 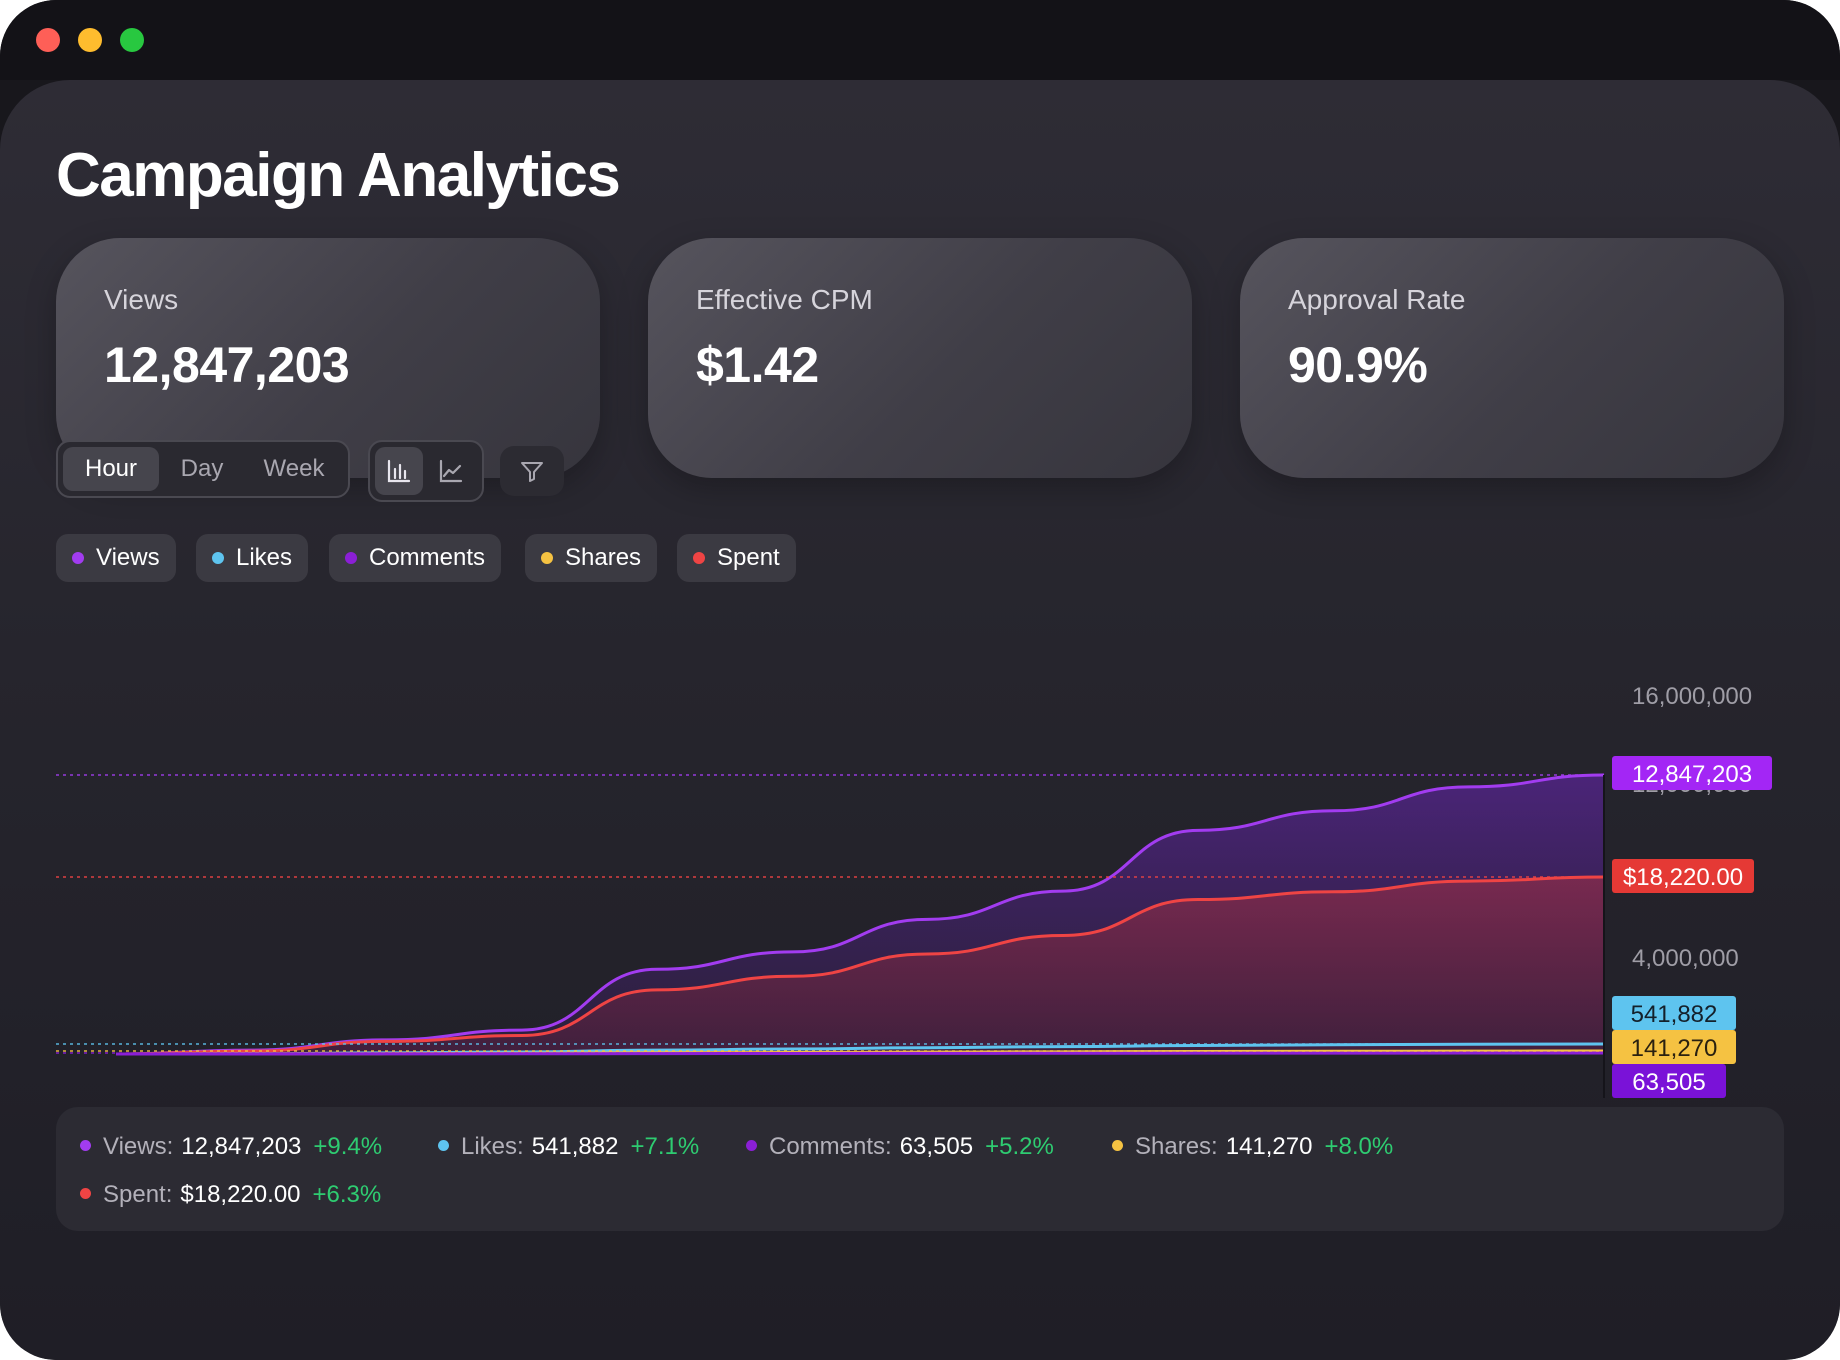 I want to click on summary-value: 63,505, so click(x=936, y=1146).